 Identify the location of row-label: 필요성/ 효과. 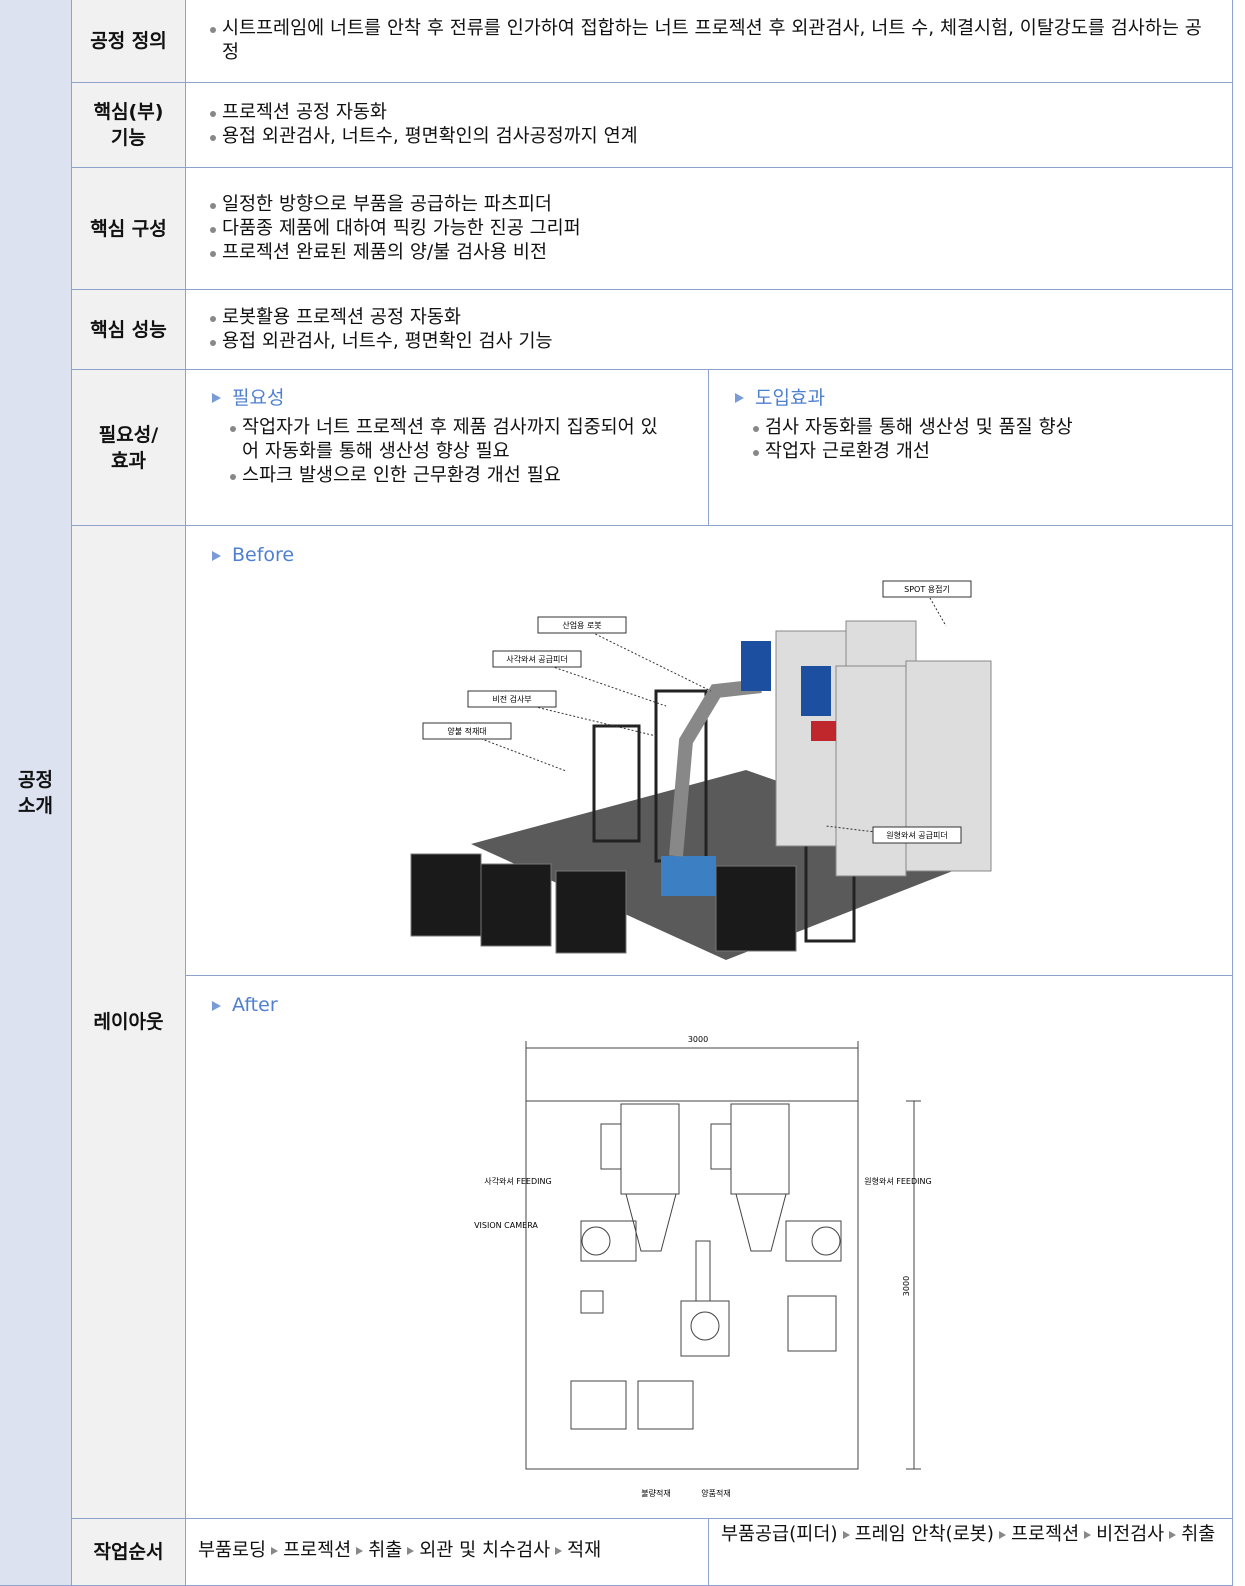
(129, 448).